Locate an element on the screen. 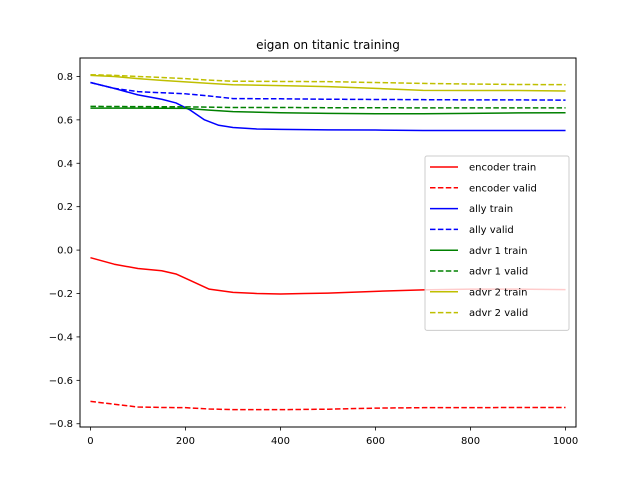  y-tick-label: 0.4 is located at coordinates (65, 164).